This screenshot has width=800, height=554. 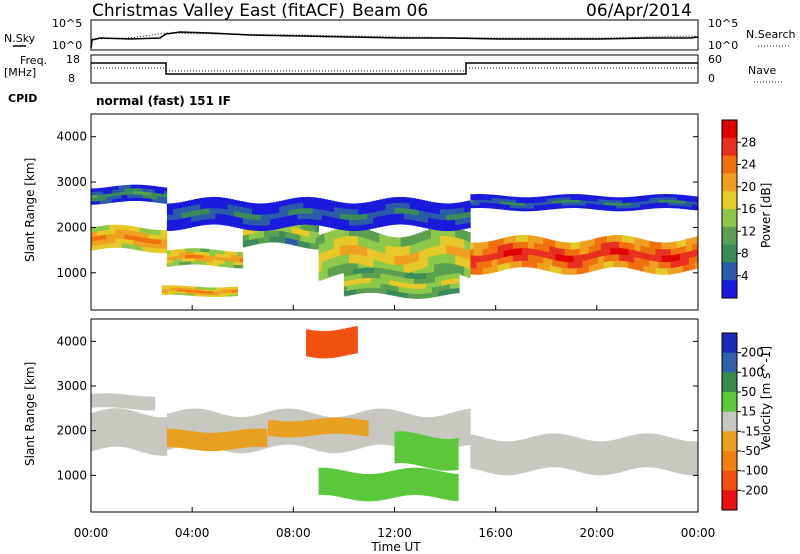 I want to click on colorbar-tick-label: 100, so click(x=752, y=372).